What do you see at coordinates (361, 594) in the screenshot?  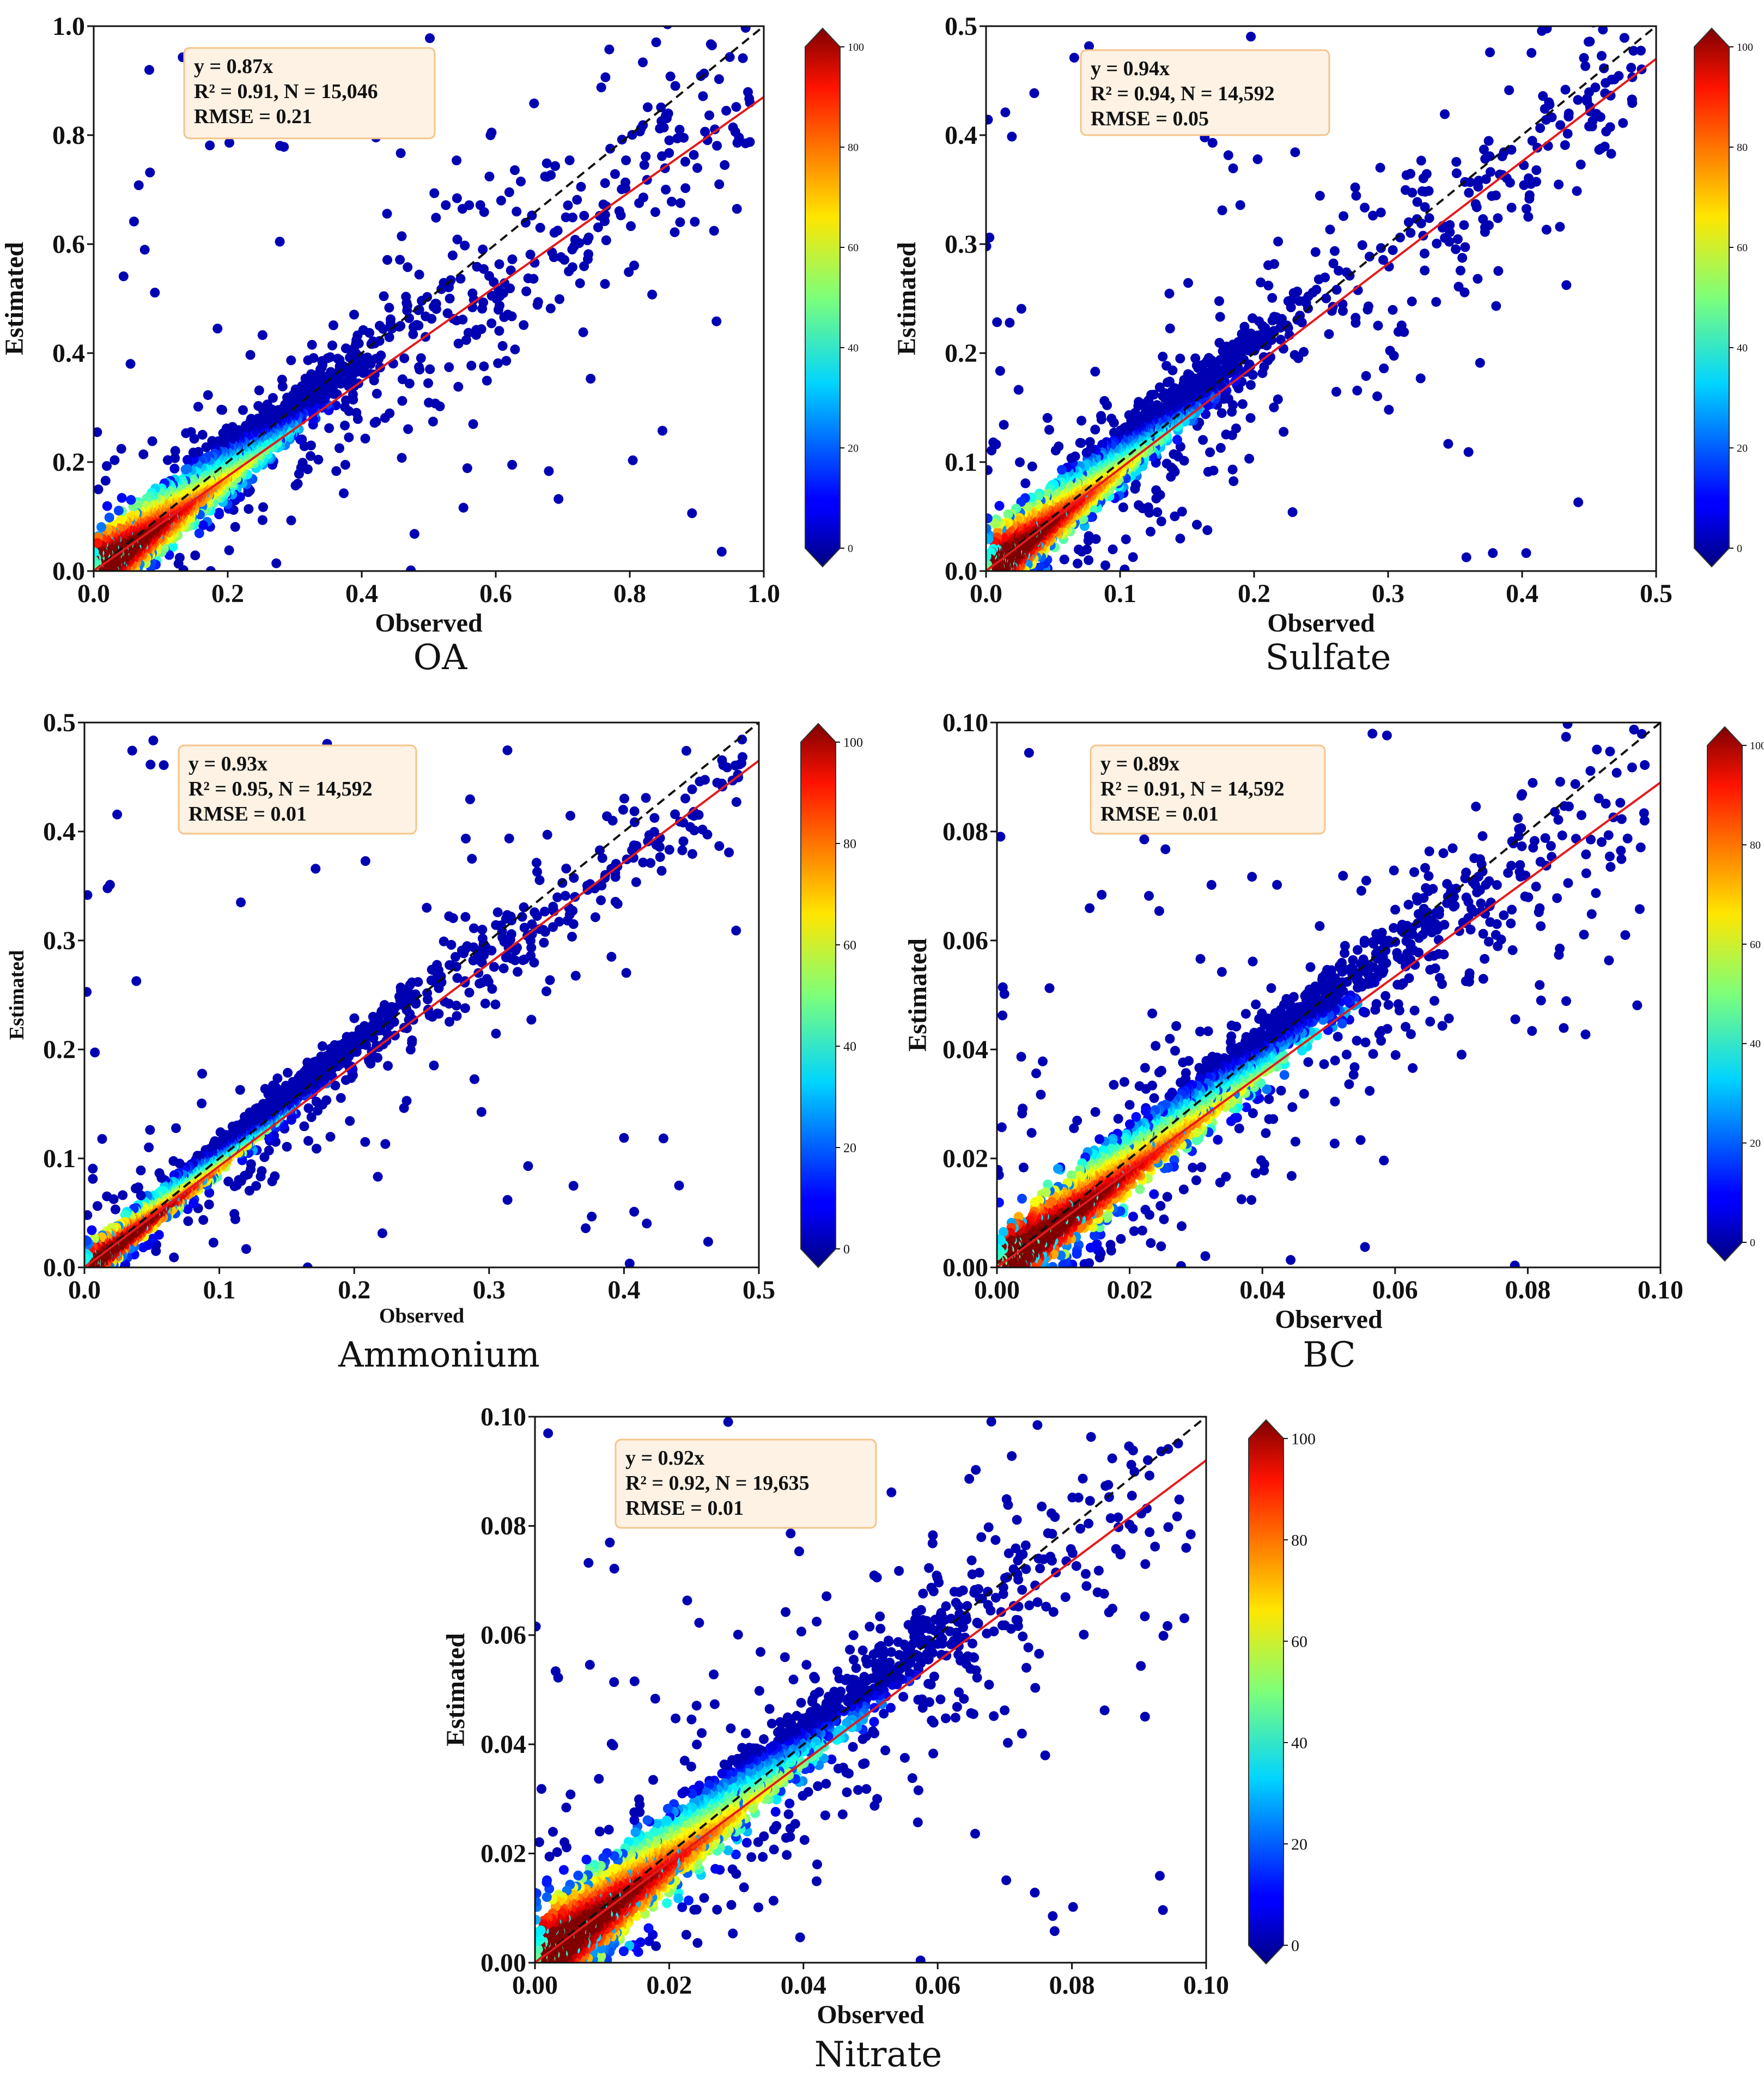 I see `x-tick-label: 0.4` at bounding box center [361, 594].